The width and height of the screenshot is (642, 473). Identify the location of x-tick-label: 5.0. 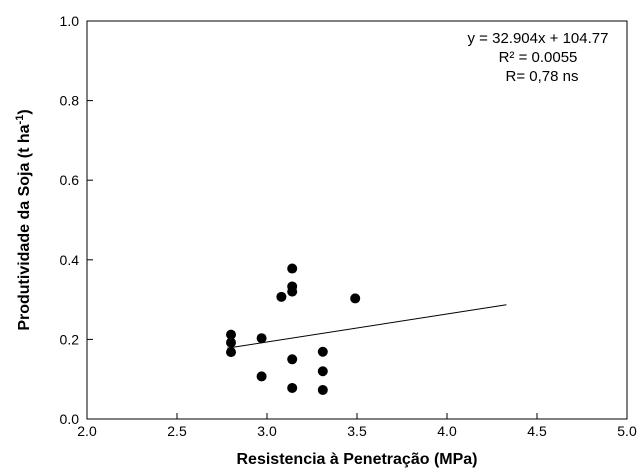
(627, 431).